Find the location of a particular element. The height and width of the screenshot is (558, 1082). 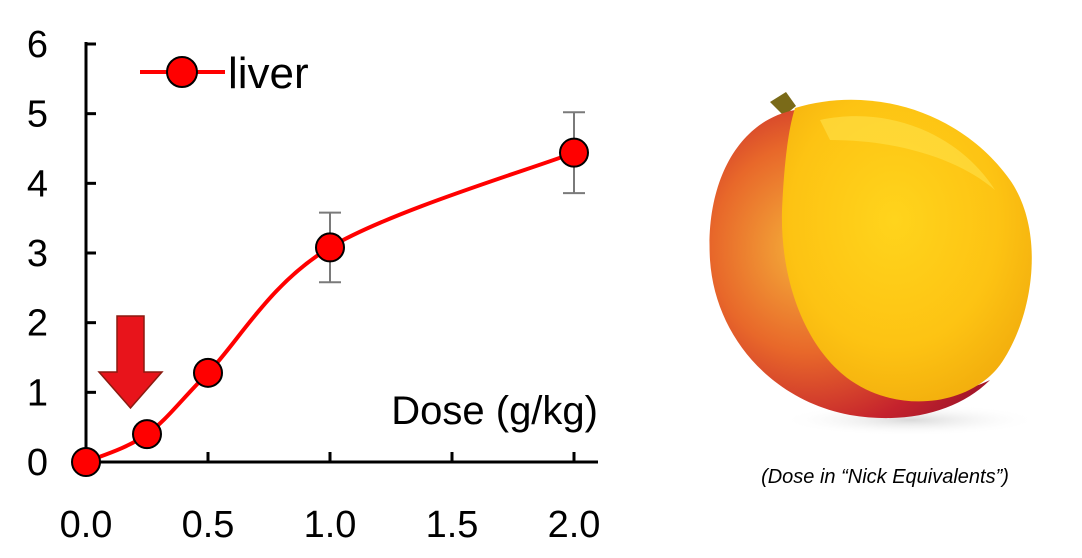

y-tick-label: 3 is located at coordinates (37, 254).